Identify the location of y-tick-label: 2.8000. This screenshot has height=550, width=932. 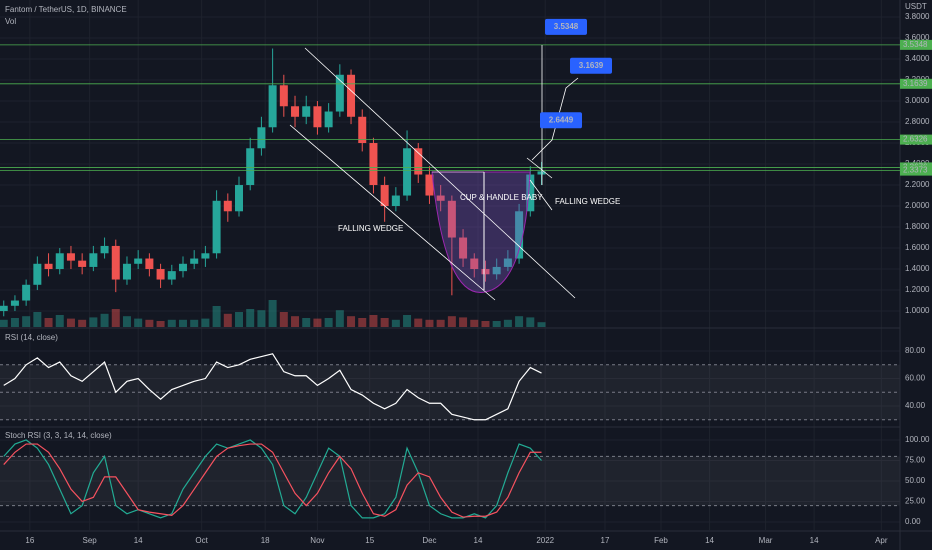
(917, 121).